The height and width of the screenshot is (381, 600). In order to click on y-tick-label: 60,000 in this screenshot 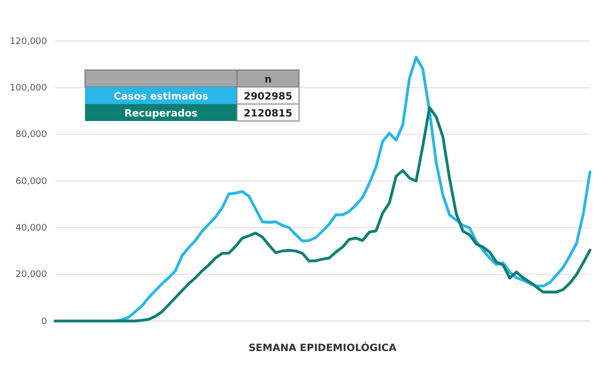, I will do `click(32, 181)`.